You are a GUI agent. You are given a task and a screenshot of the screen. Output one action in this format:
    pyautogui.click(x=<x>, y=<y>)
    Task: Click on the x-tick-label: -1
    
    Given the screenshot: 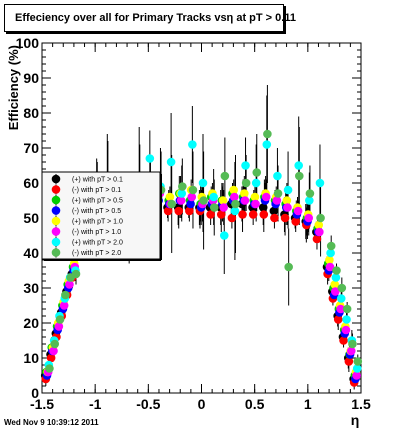 What is the action you would take?
    pyautogui.click(x=95, y=404)
    